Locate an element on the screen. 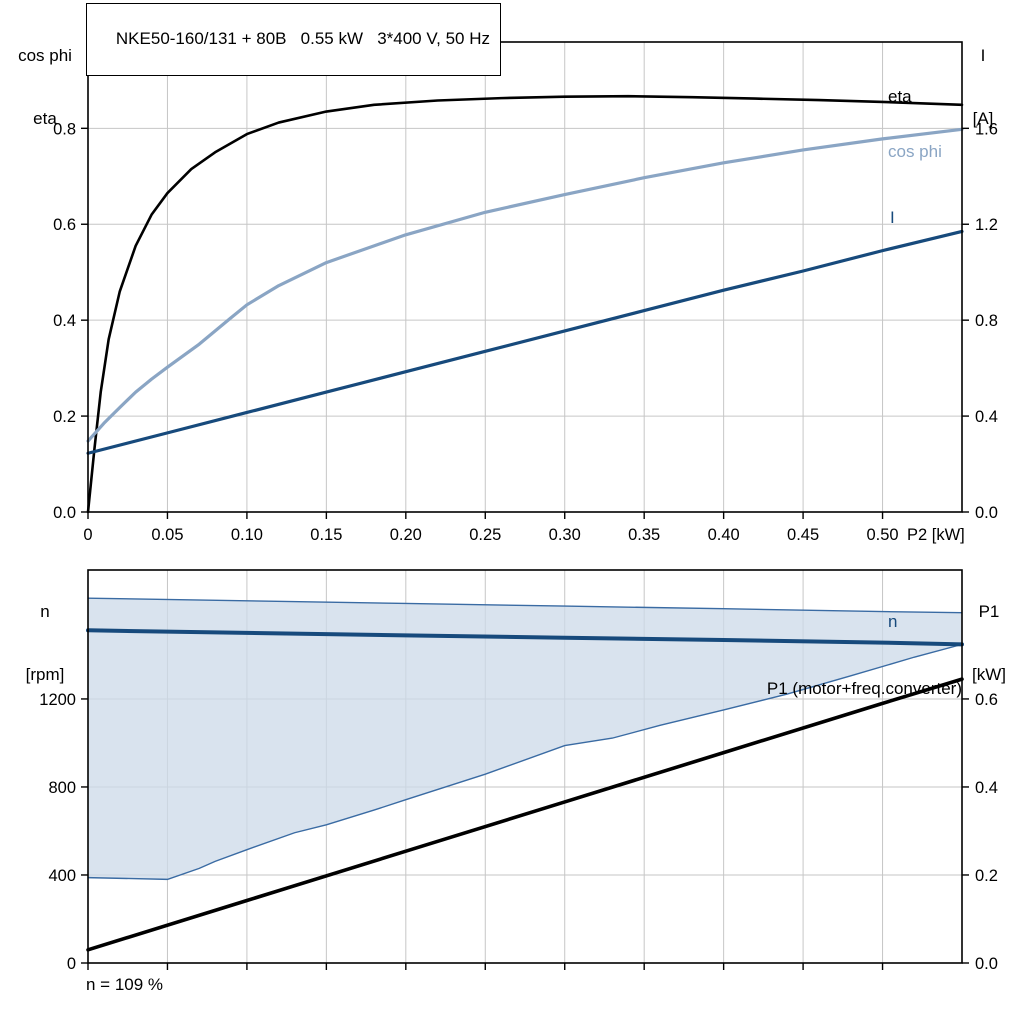 The image size is (1024, 1024). current-curve-label: I is located at coordinates (892, 217).